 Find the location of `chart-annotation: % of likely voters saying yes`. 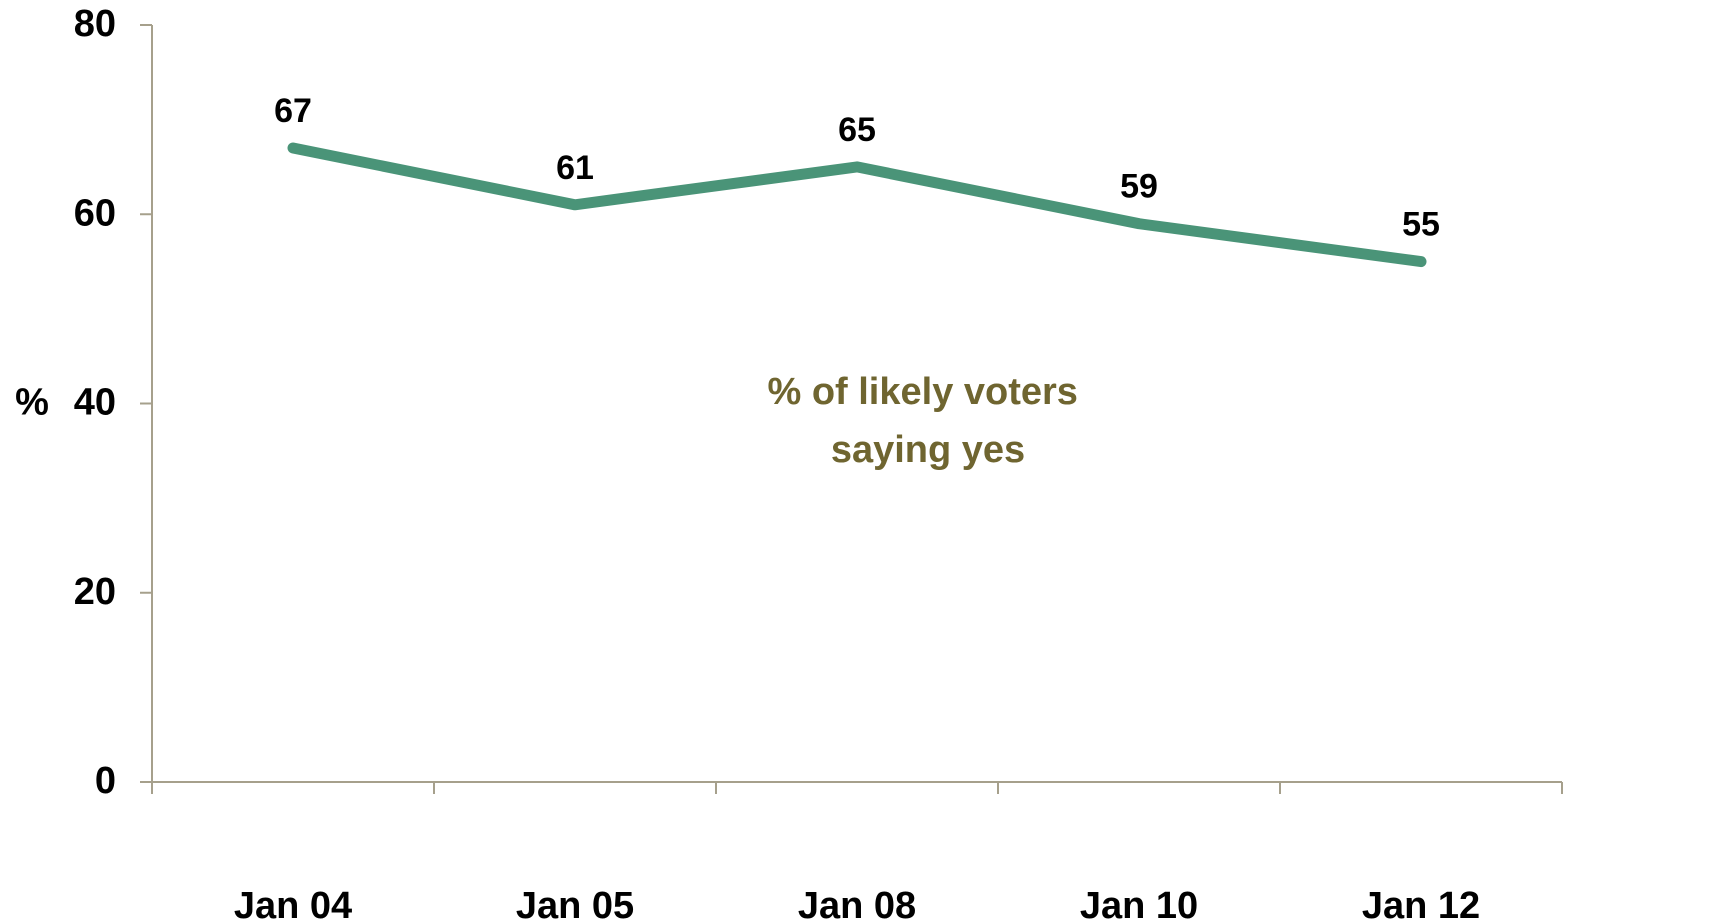

chart-annotation: % of likely voters saying yes is located at coordinates (927, 421).